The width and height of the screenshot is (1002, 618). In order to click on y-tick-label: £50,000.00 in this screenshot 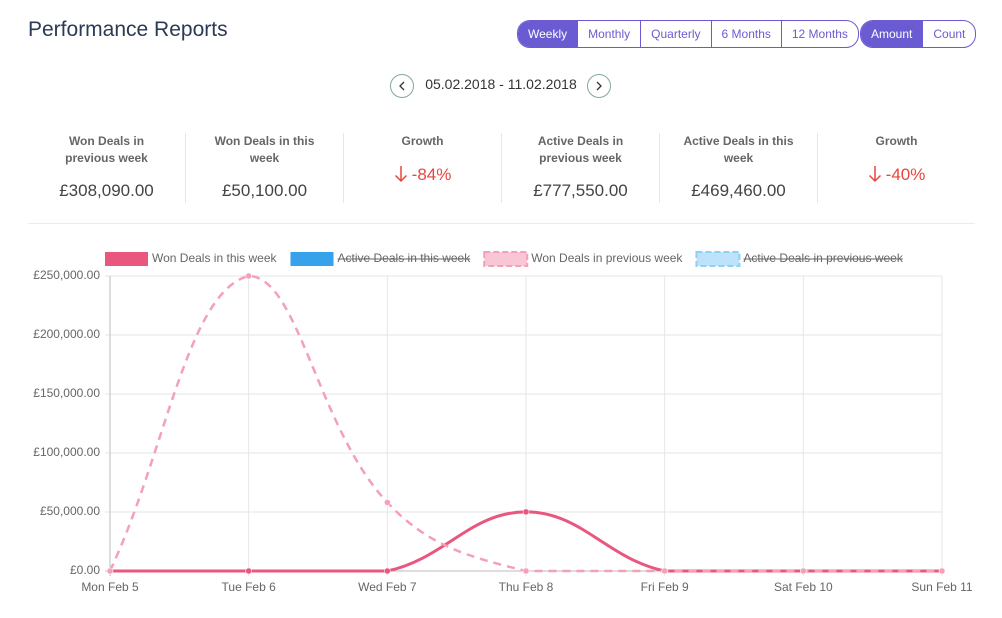, I will do `click(70, 511)`.